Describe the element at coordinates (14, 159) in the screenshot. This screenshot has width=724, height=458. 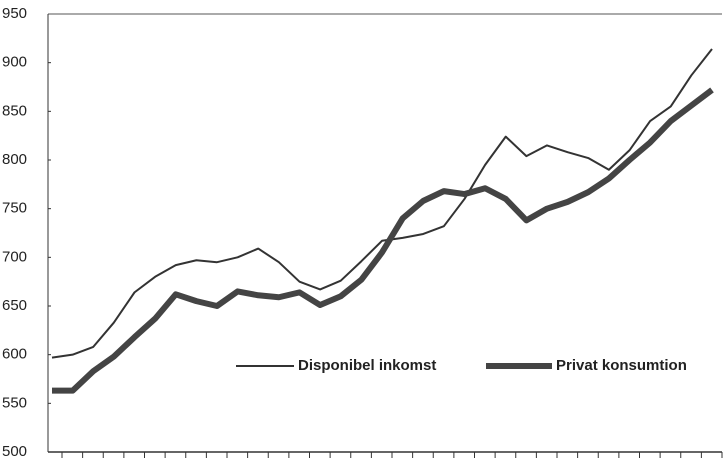
I see `y-tick-label: 800` at that location.